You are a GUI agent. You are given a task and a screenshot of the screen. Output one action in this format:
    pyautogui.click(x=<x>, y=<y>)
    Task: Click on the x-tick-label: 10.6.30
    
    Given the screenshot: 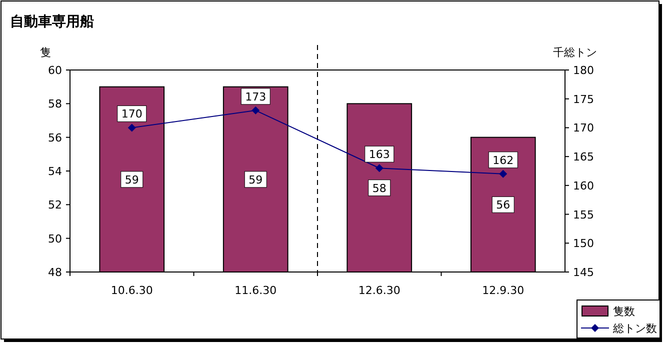 What is the action you would take?
    pyautogui.click(x=131, y=290)
    